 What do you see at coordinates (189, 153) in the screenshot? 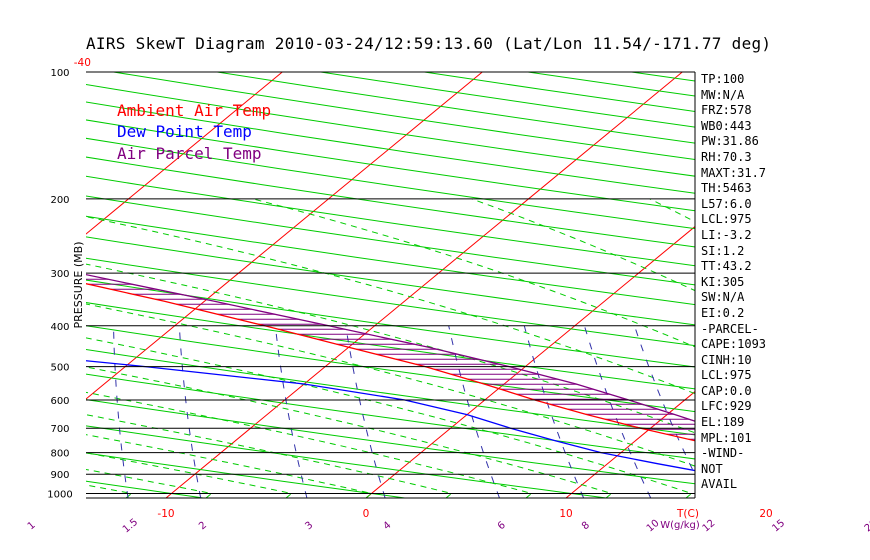
I see `legend-air-parcel-temp: Air Parcel Temp` at bounding box center [189, 153].